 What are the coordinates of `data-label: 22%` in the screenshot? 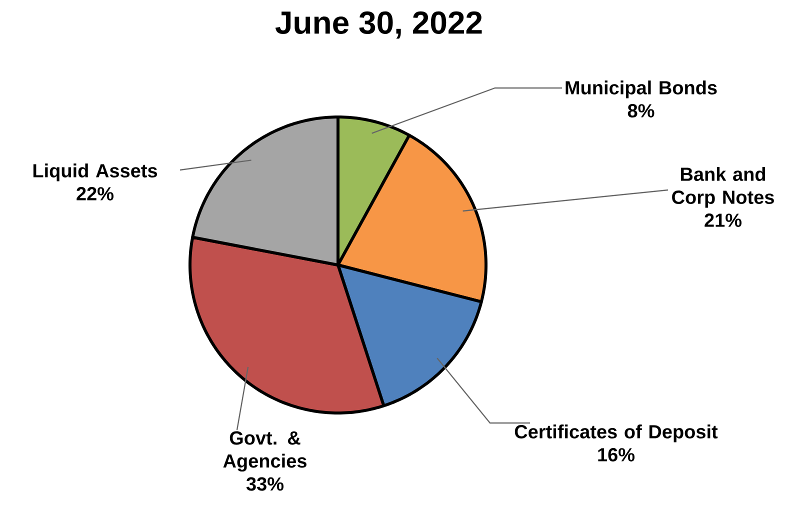 It's located at (95, 193).